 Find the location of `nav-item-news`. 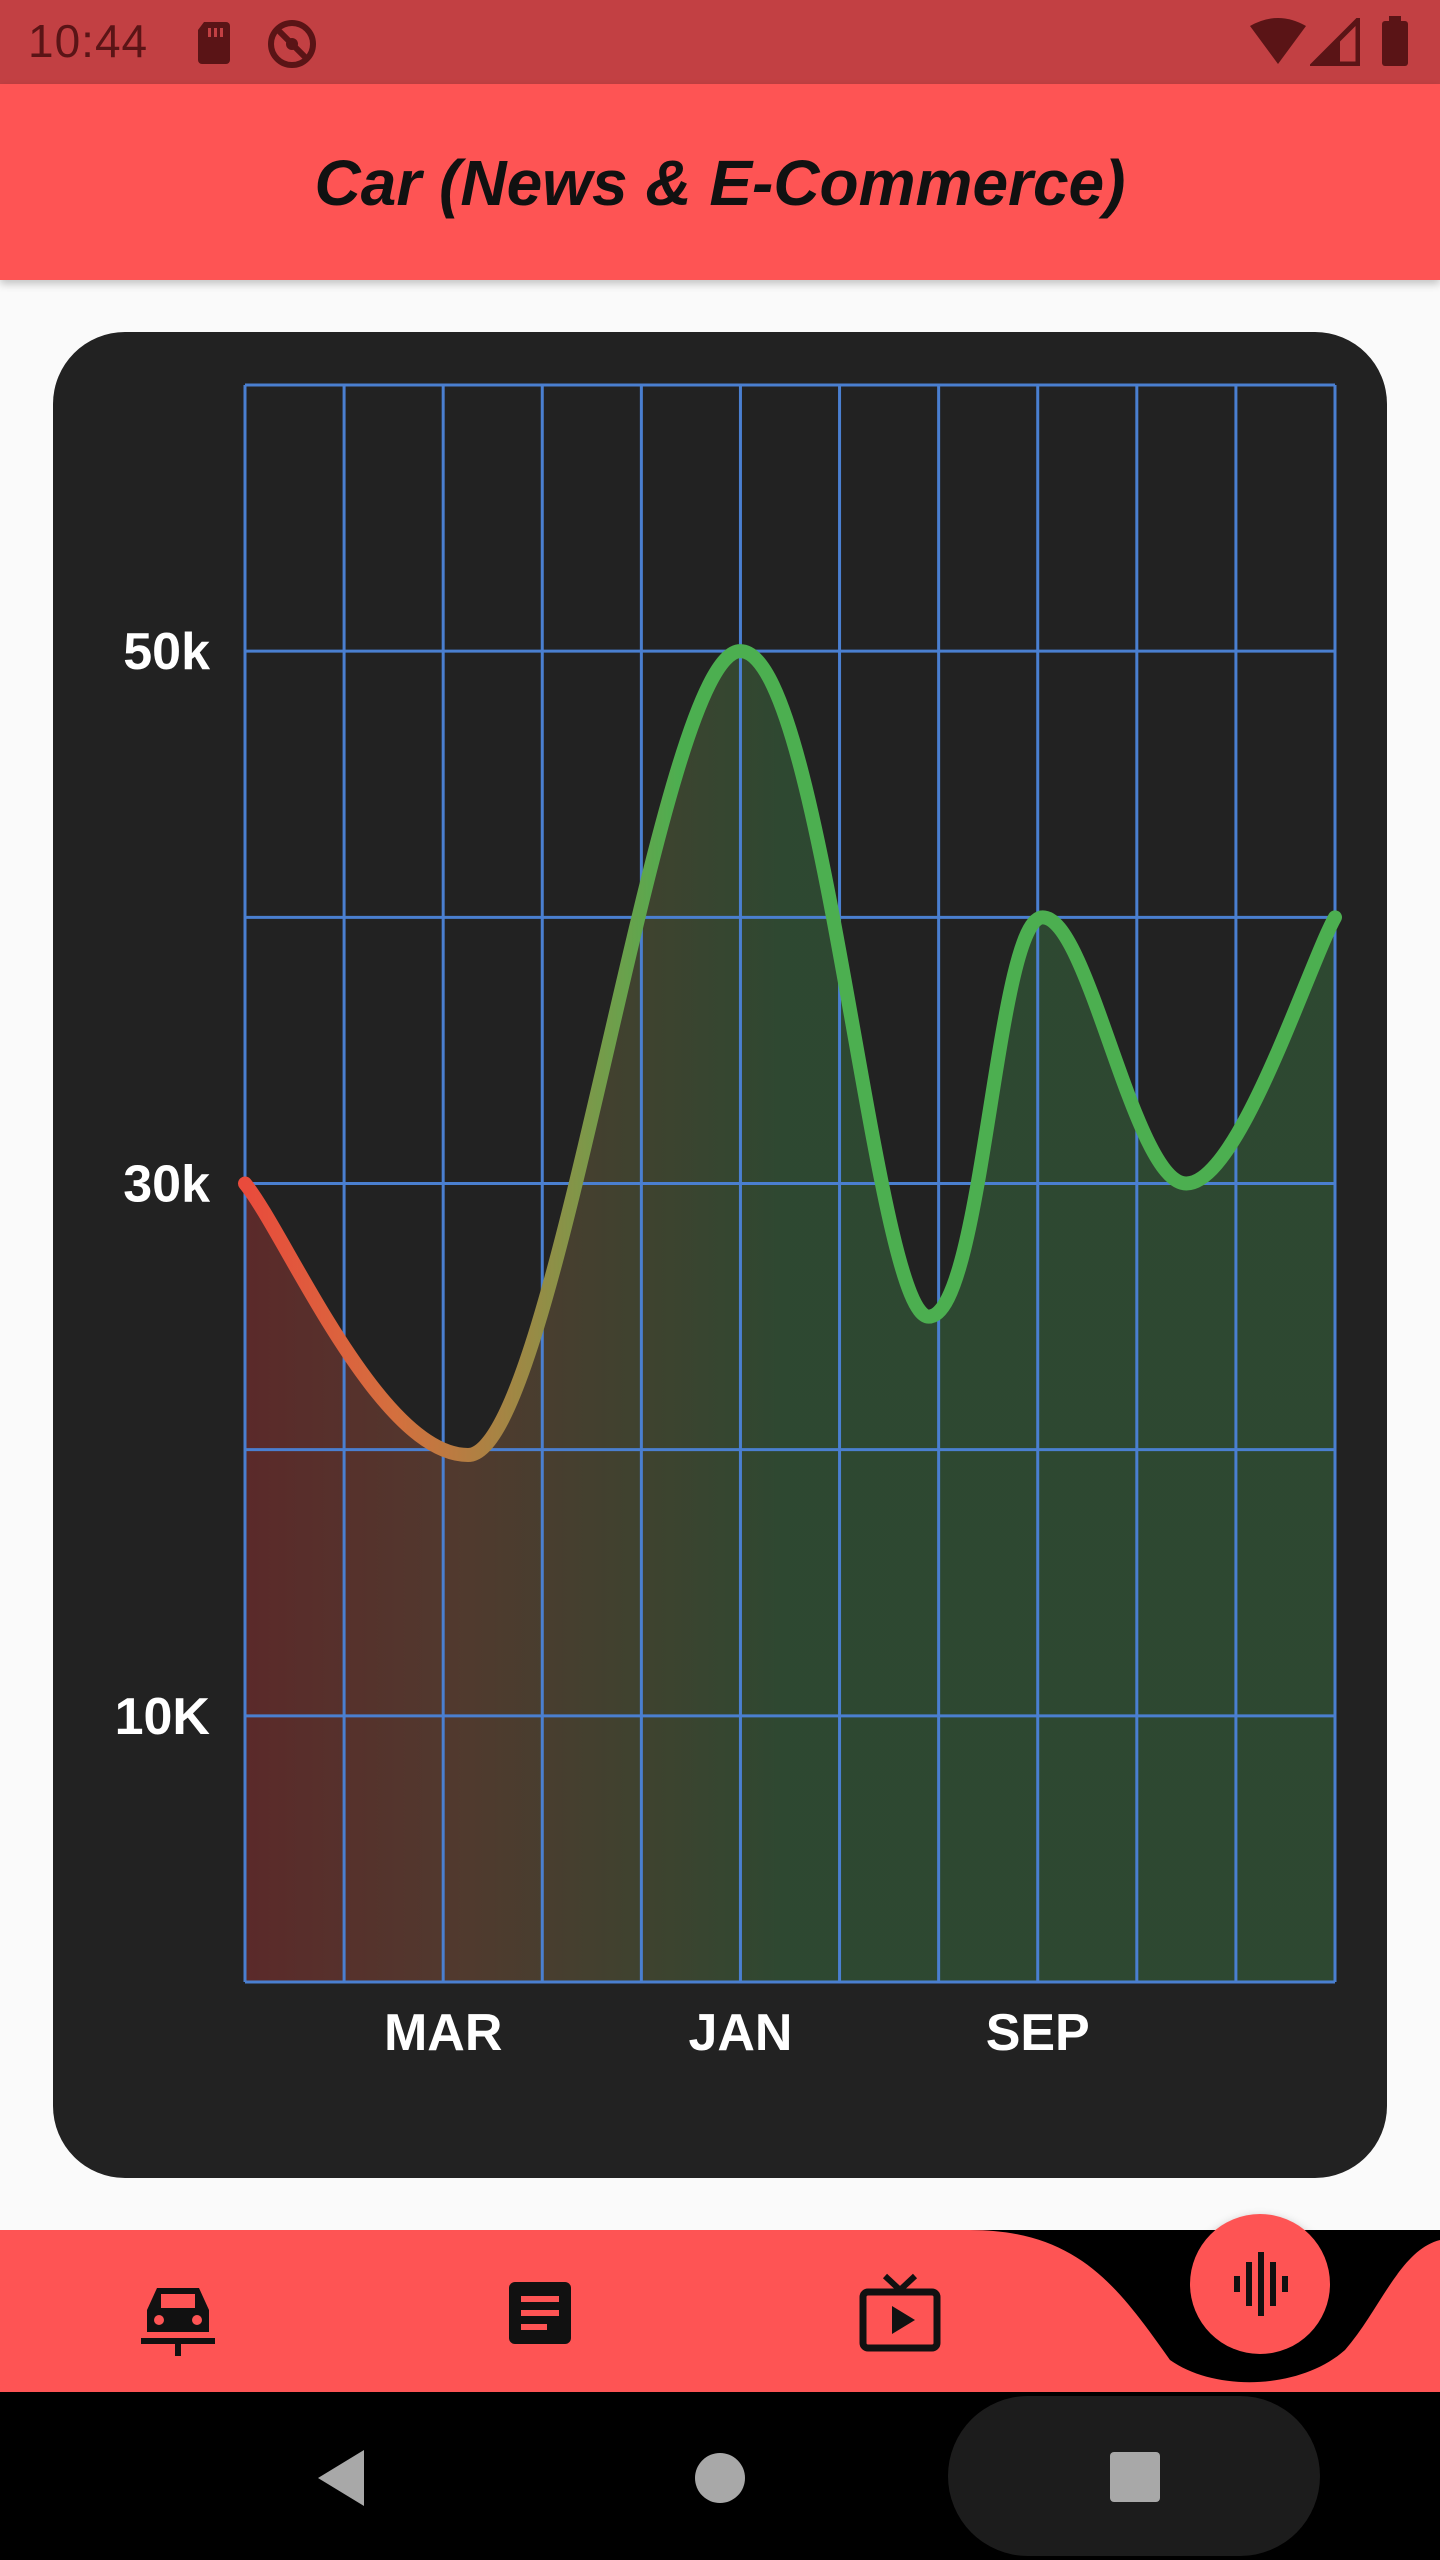

nav-item-news is located at coordinates (540, 2315).